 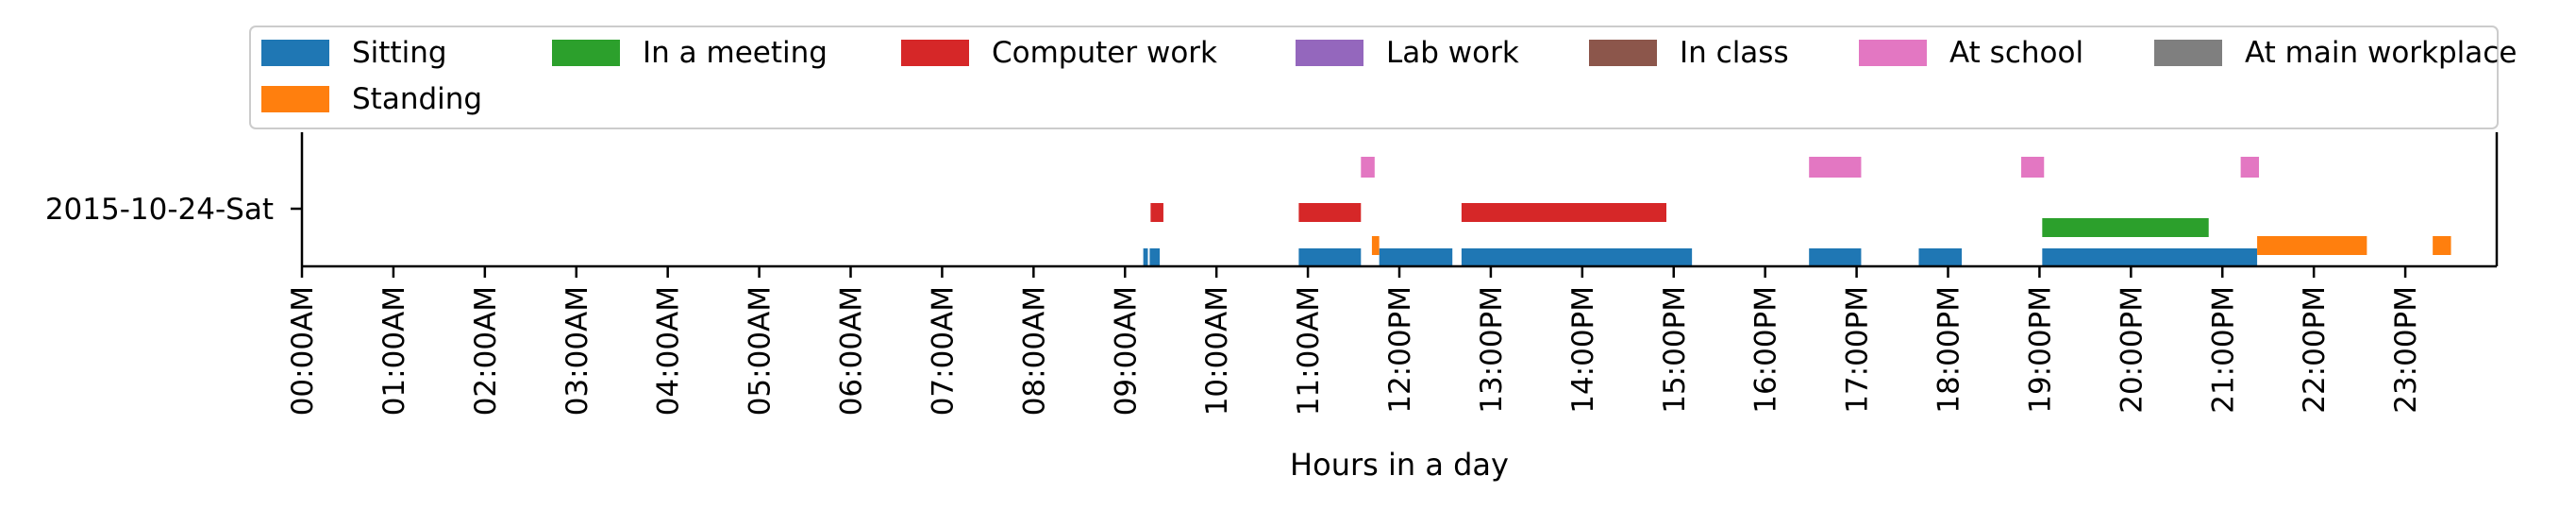 I want to click on legend-swatch-lab-work, so click(x=1329, y=53).